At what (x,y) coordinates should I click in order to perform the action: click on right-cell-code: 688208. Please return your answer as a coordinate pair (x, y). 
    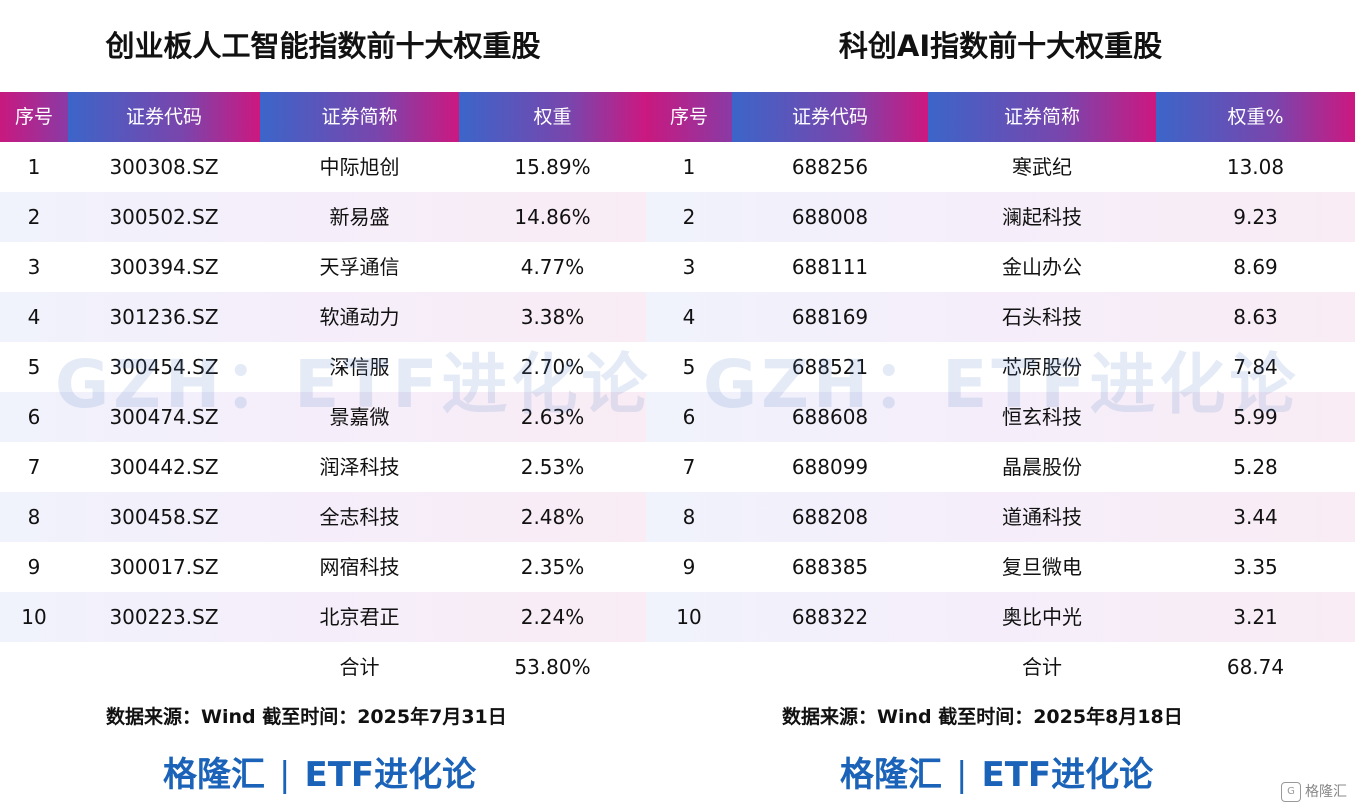
    Looking at the image, I should click on (830, 517).